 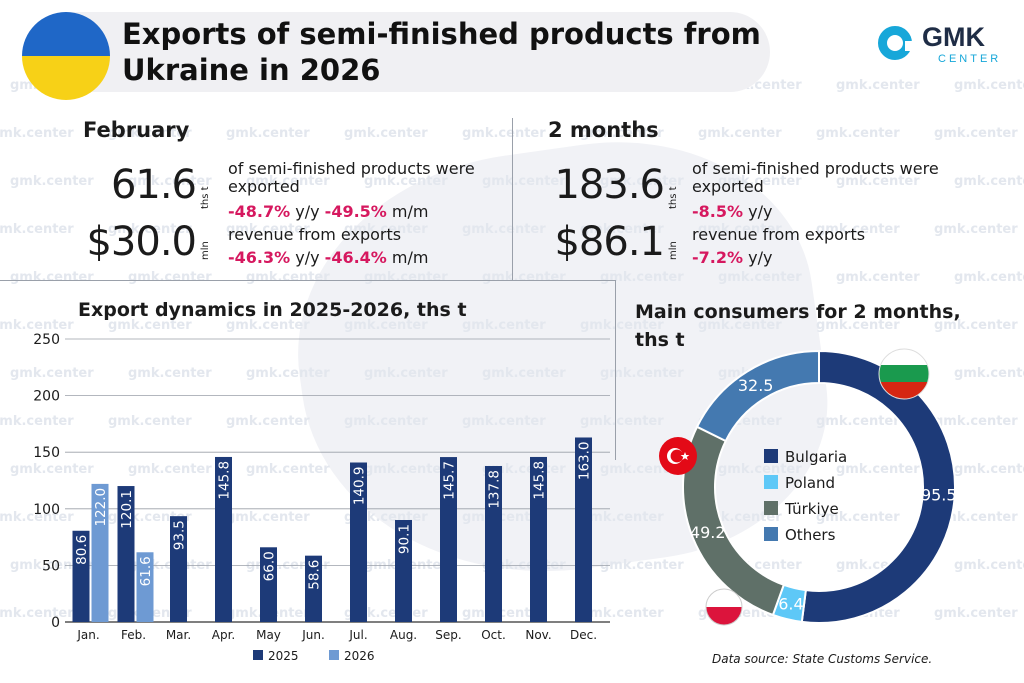 What do you see at coordinates (55, 623) in the screenshot?
I see `y-tick-label: 0` at bounding box center [55, 623].